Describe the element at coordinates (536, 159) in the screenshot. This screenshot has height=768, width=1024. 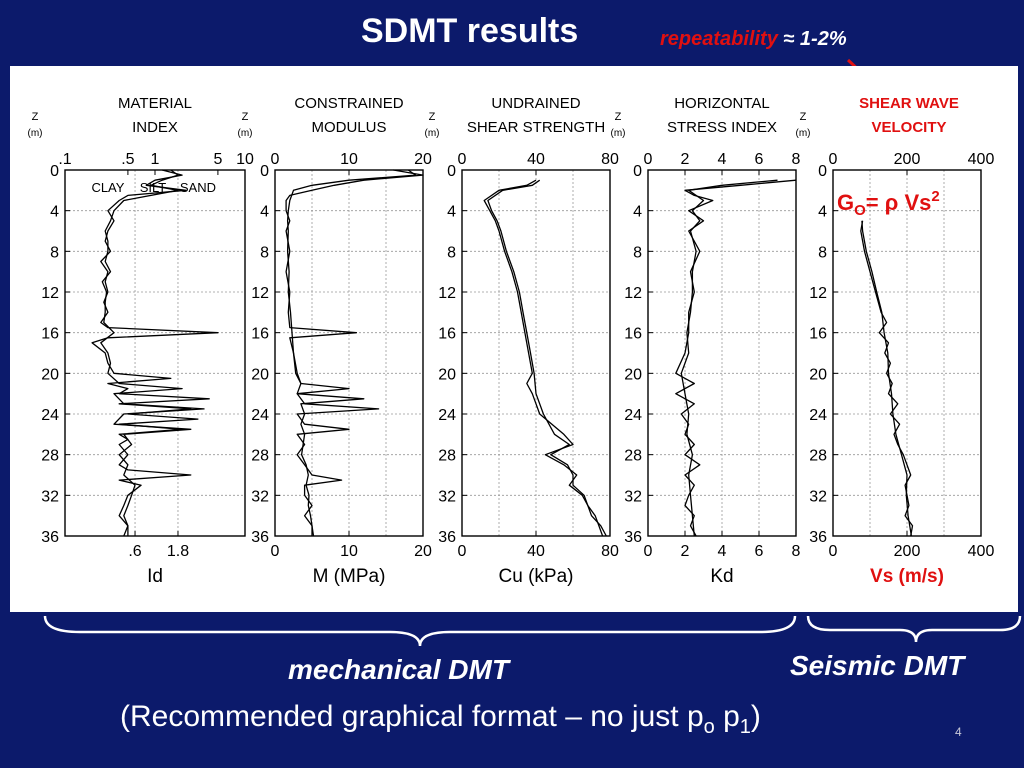
I see `top-tick-label: 40` at that location.